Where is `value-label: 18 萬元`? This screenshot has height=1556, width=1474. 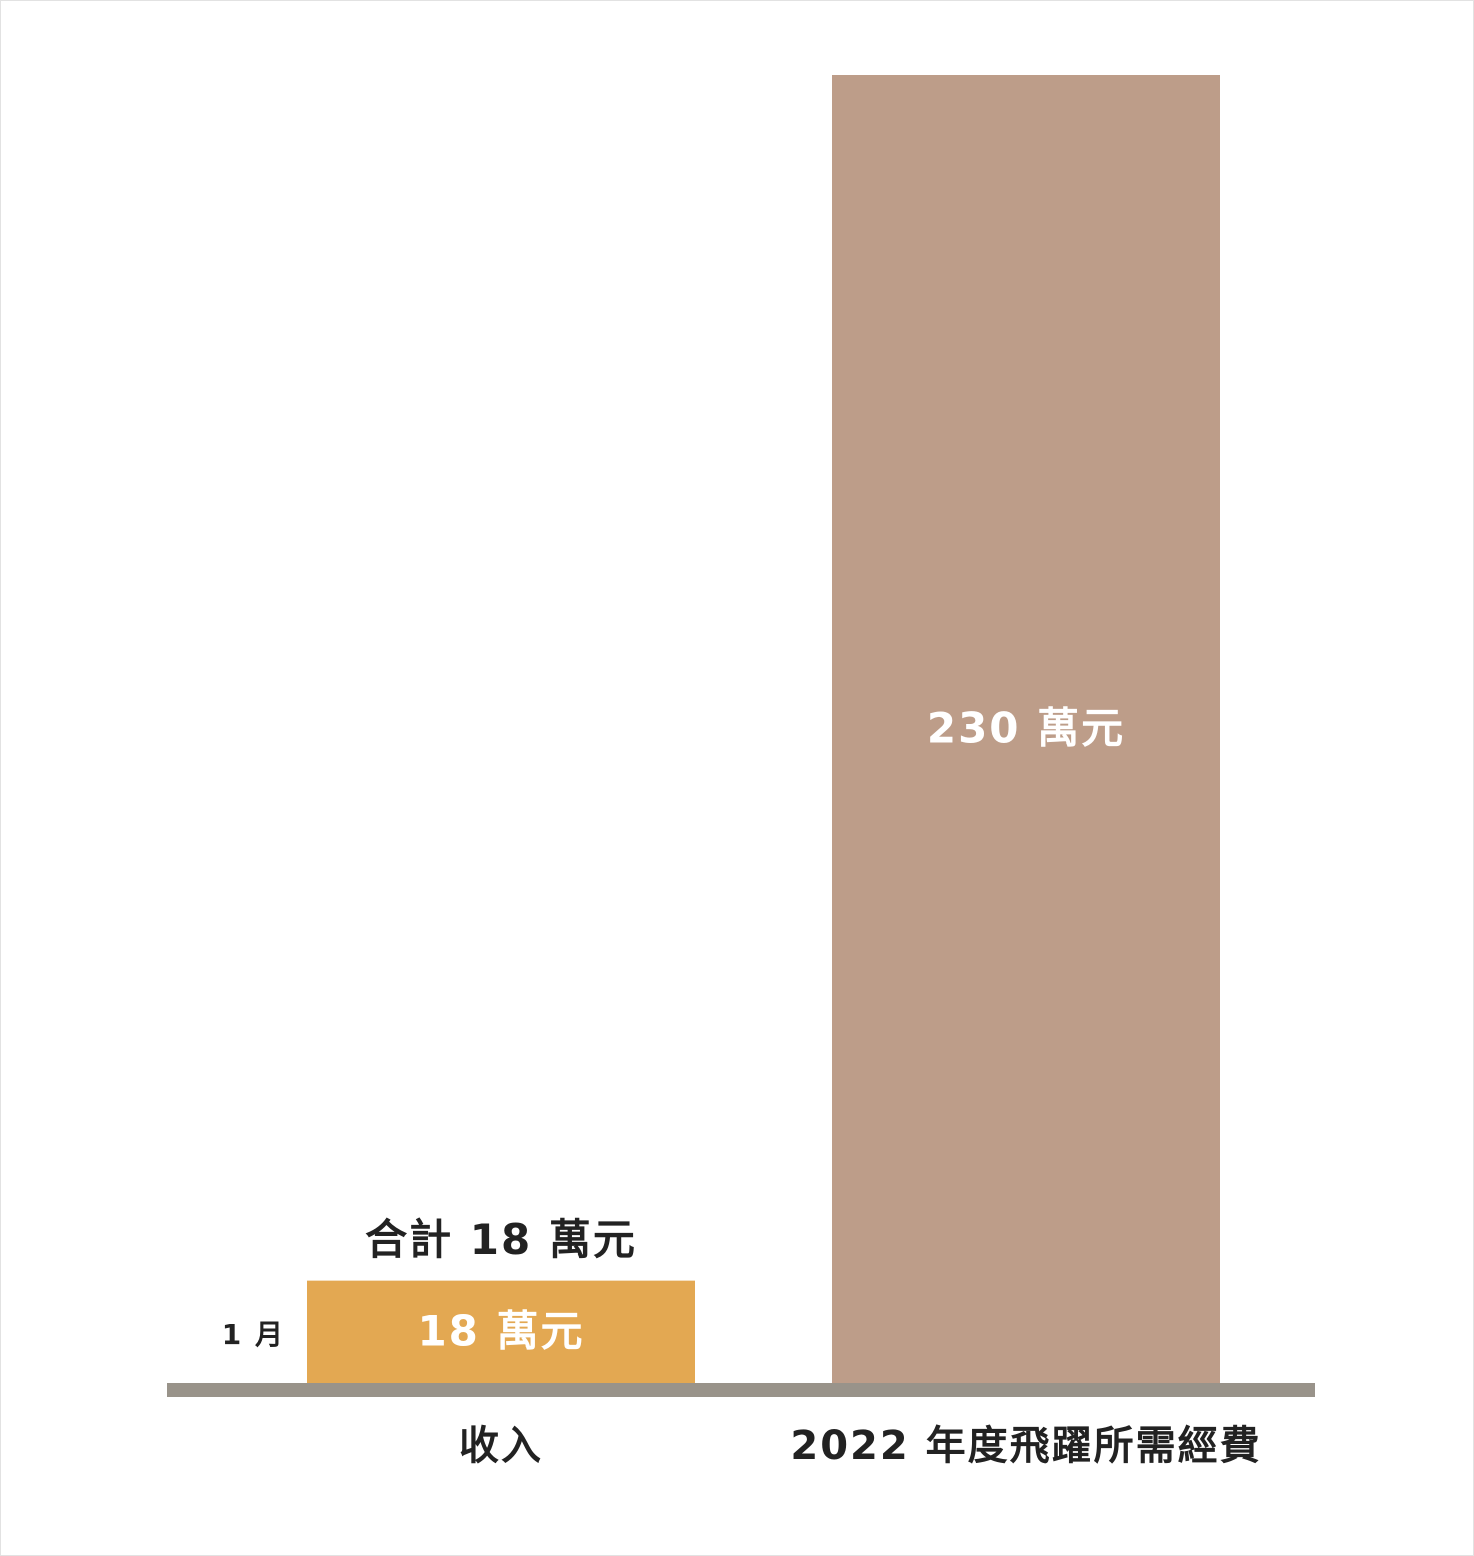
value-label: 18 萬元 is located at coordinates (500, 1330).